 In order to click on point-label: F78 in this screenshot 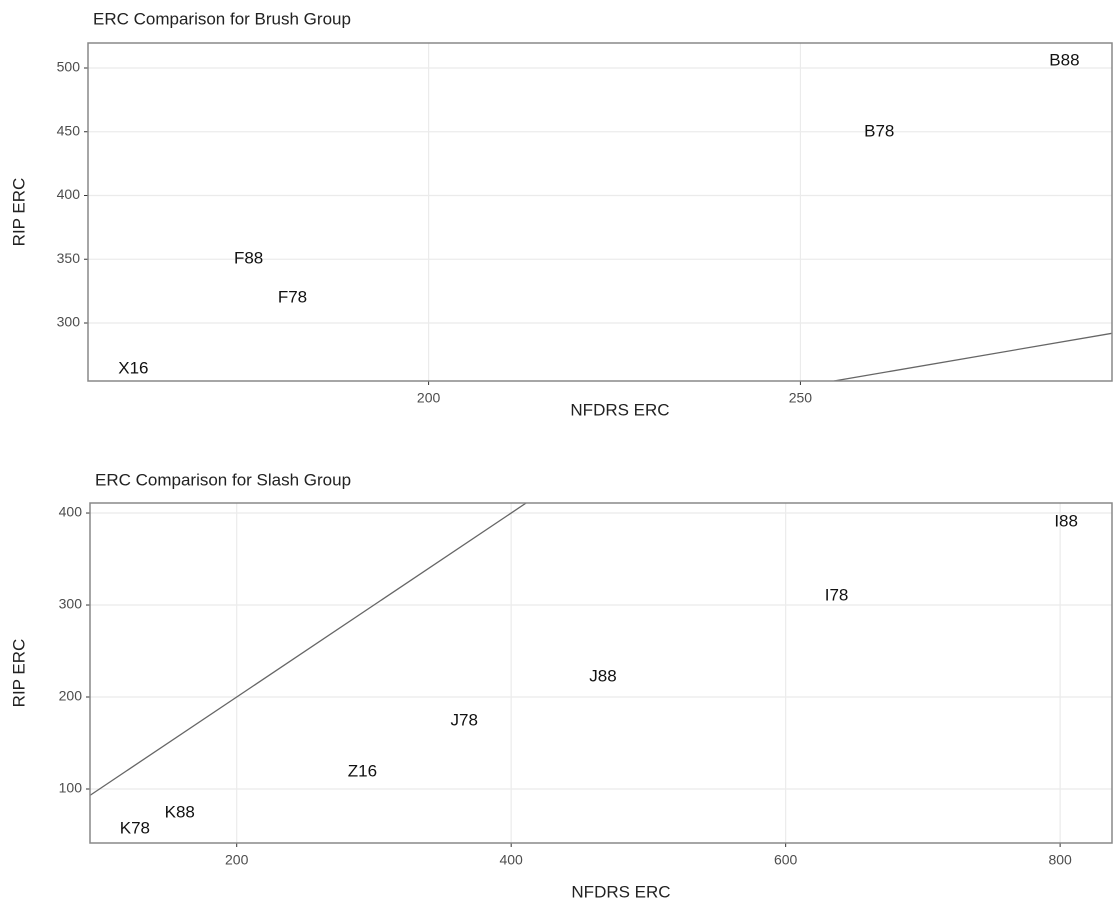, I will do `click(292, 296)`.